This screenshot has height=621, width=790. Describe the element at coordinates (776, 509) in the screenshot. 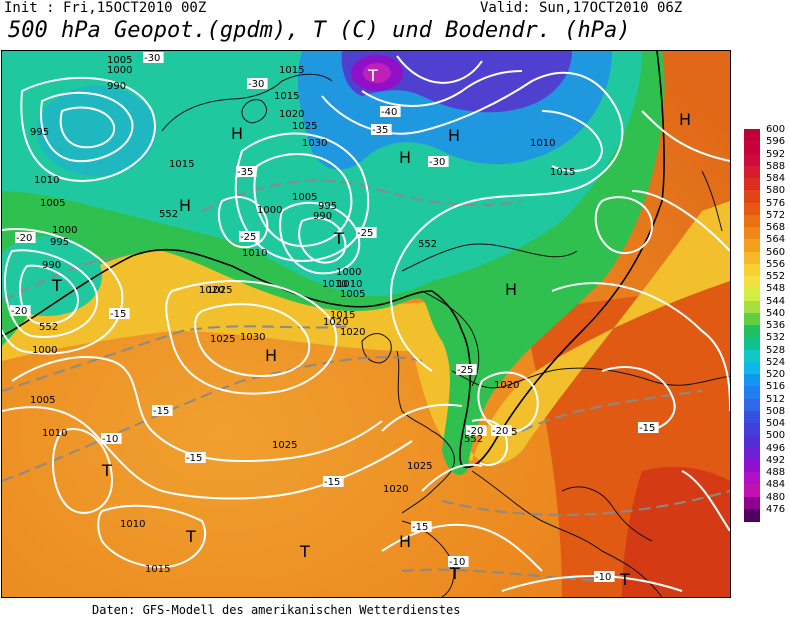

I see `legend-level-label: 476` at that location.